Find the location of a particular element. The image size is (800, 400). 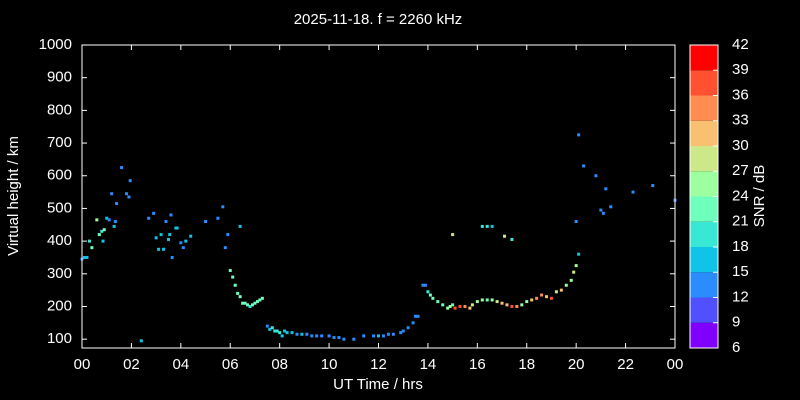

y-tick-label: 700 is located at coordinates (59, 142).